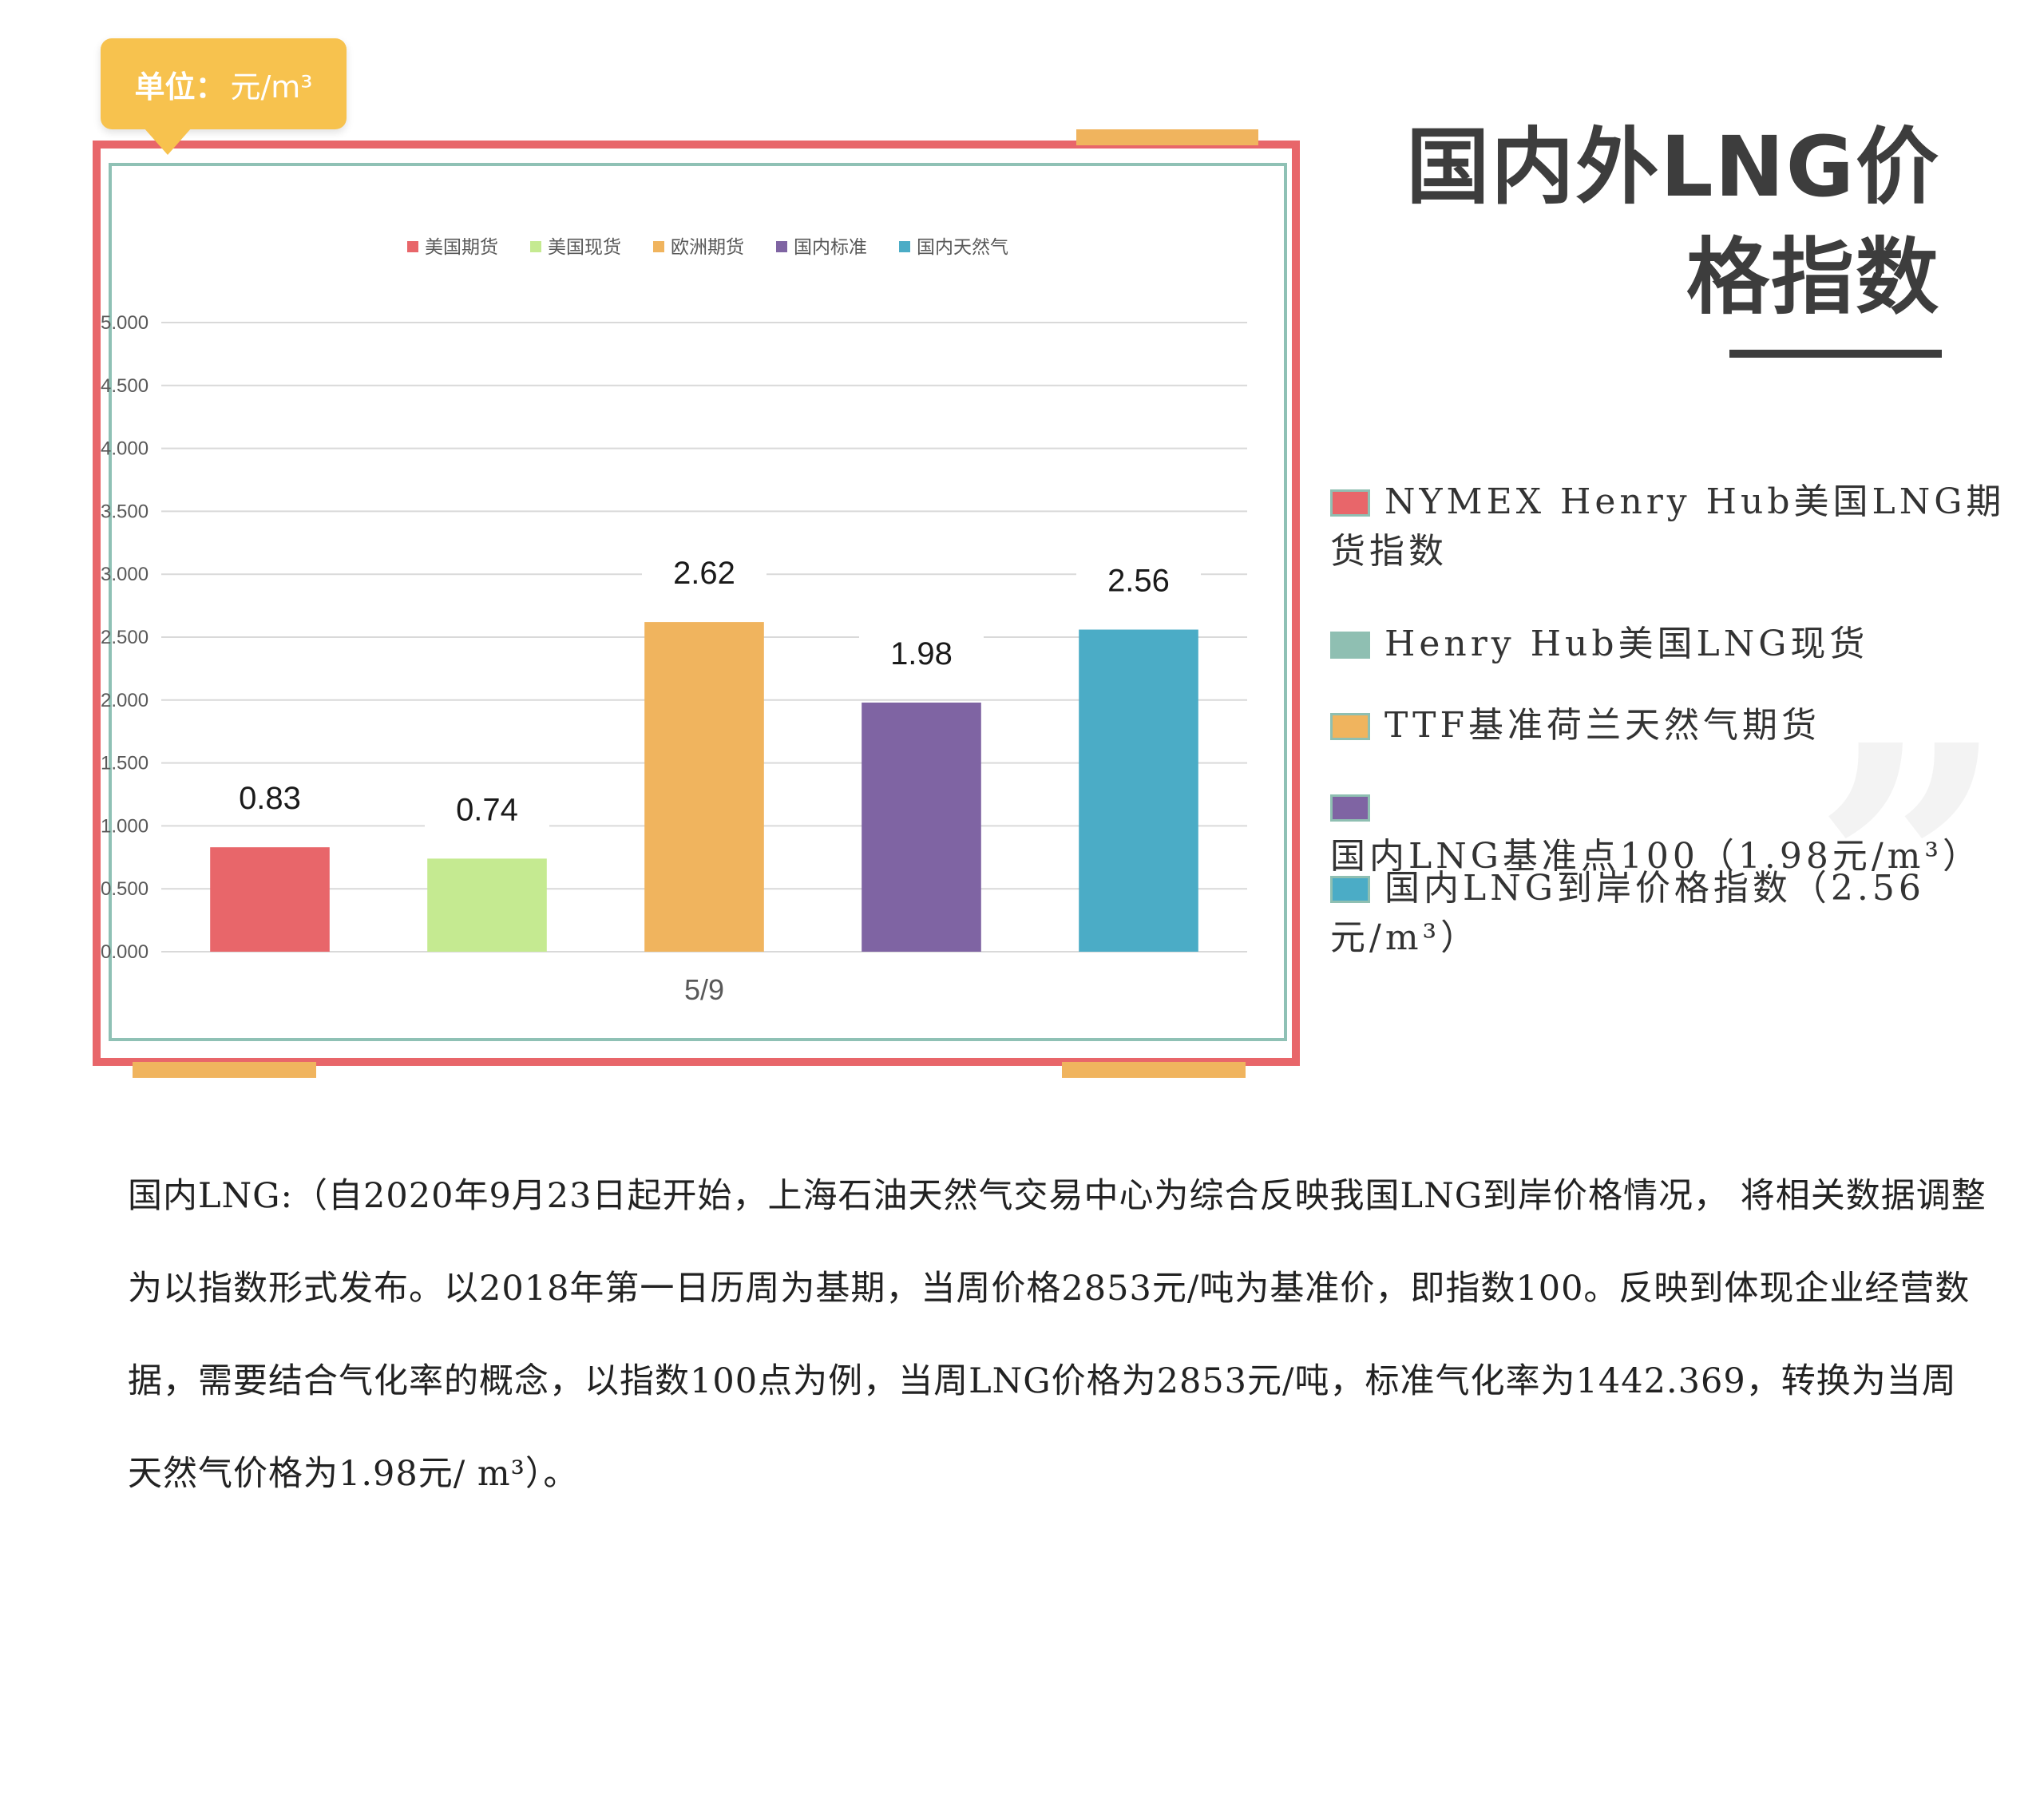  I want to click on y-tick-label: 1.000, so click(125, 826).